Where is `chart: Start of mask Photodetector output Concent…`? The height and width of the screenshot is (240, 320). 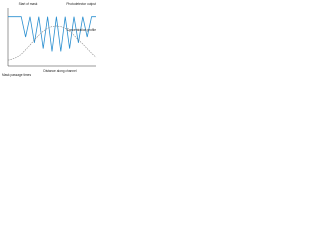 chart: Start of mask Photodetector output Concent… is located at coordinates (49, 39).